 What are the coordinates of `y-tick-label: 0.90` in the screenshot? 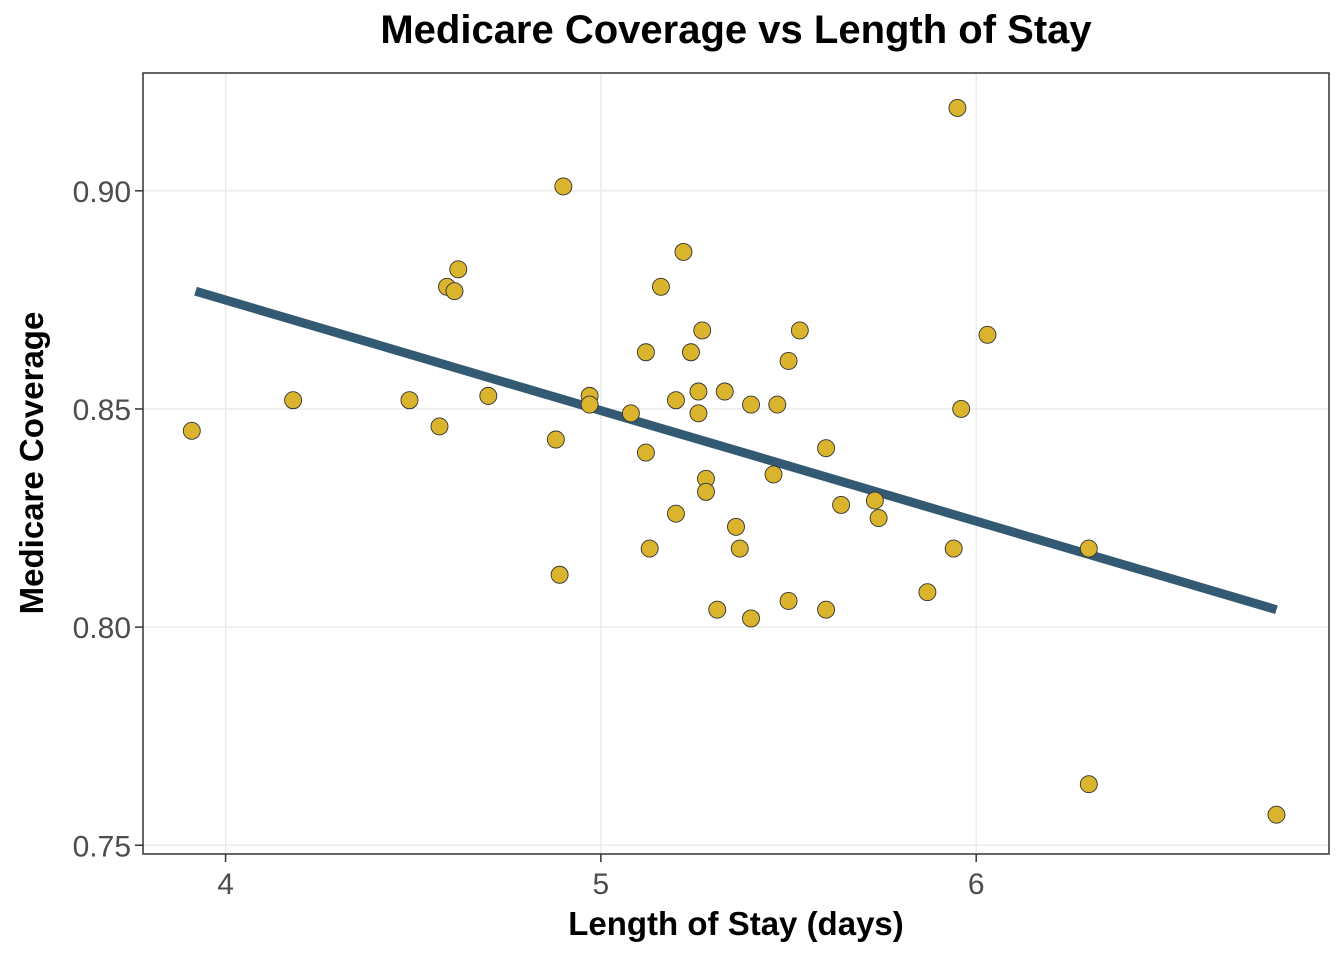 It's located at (102, 192).